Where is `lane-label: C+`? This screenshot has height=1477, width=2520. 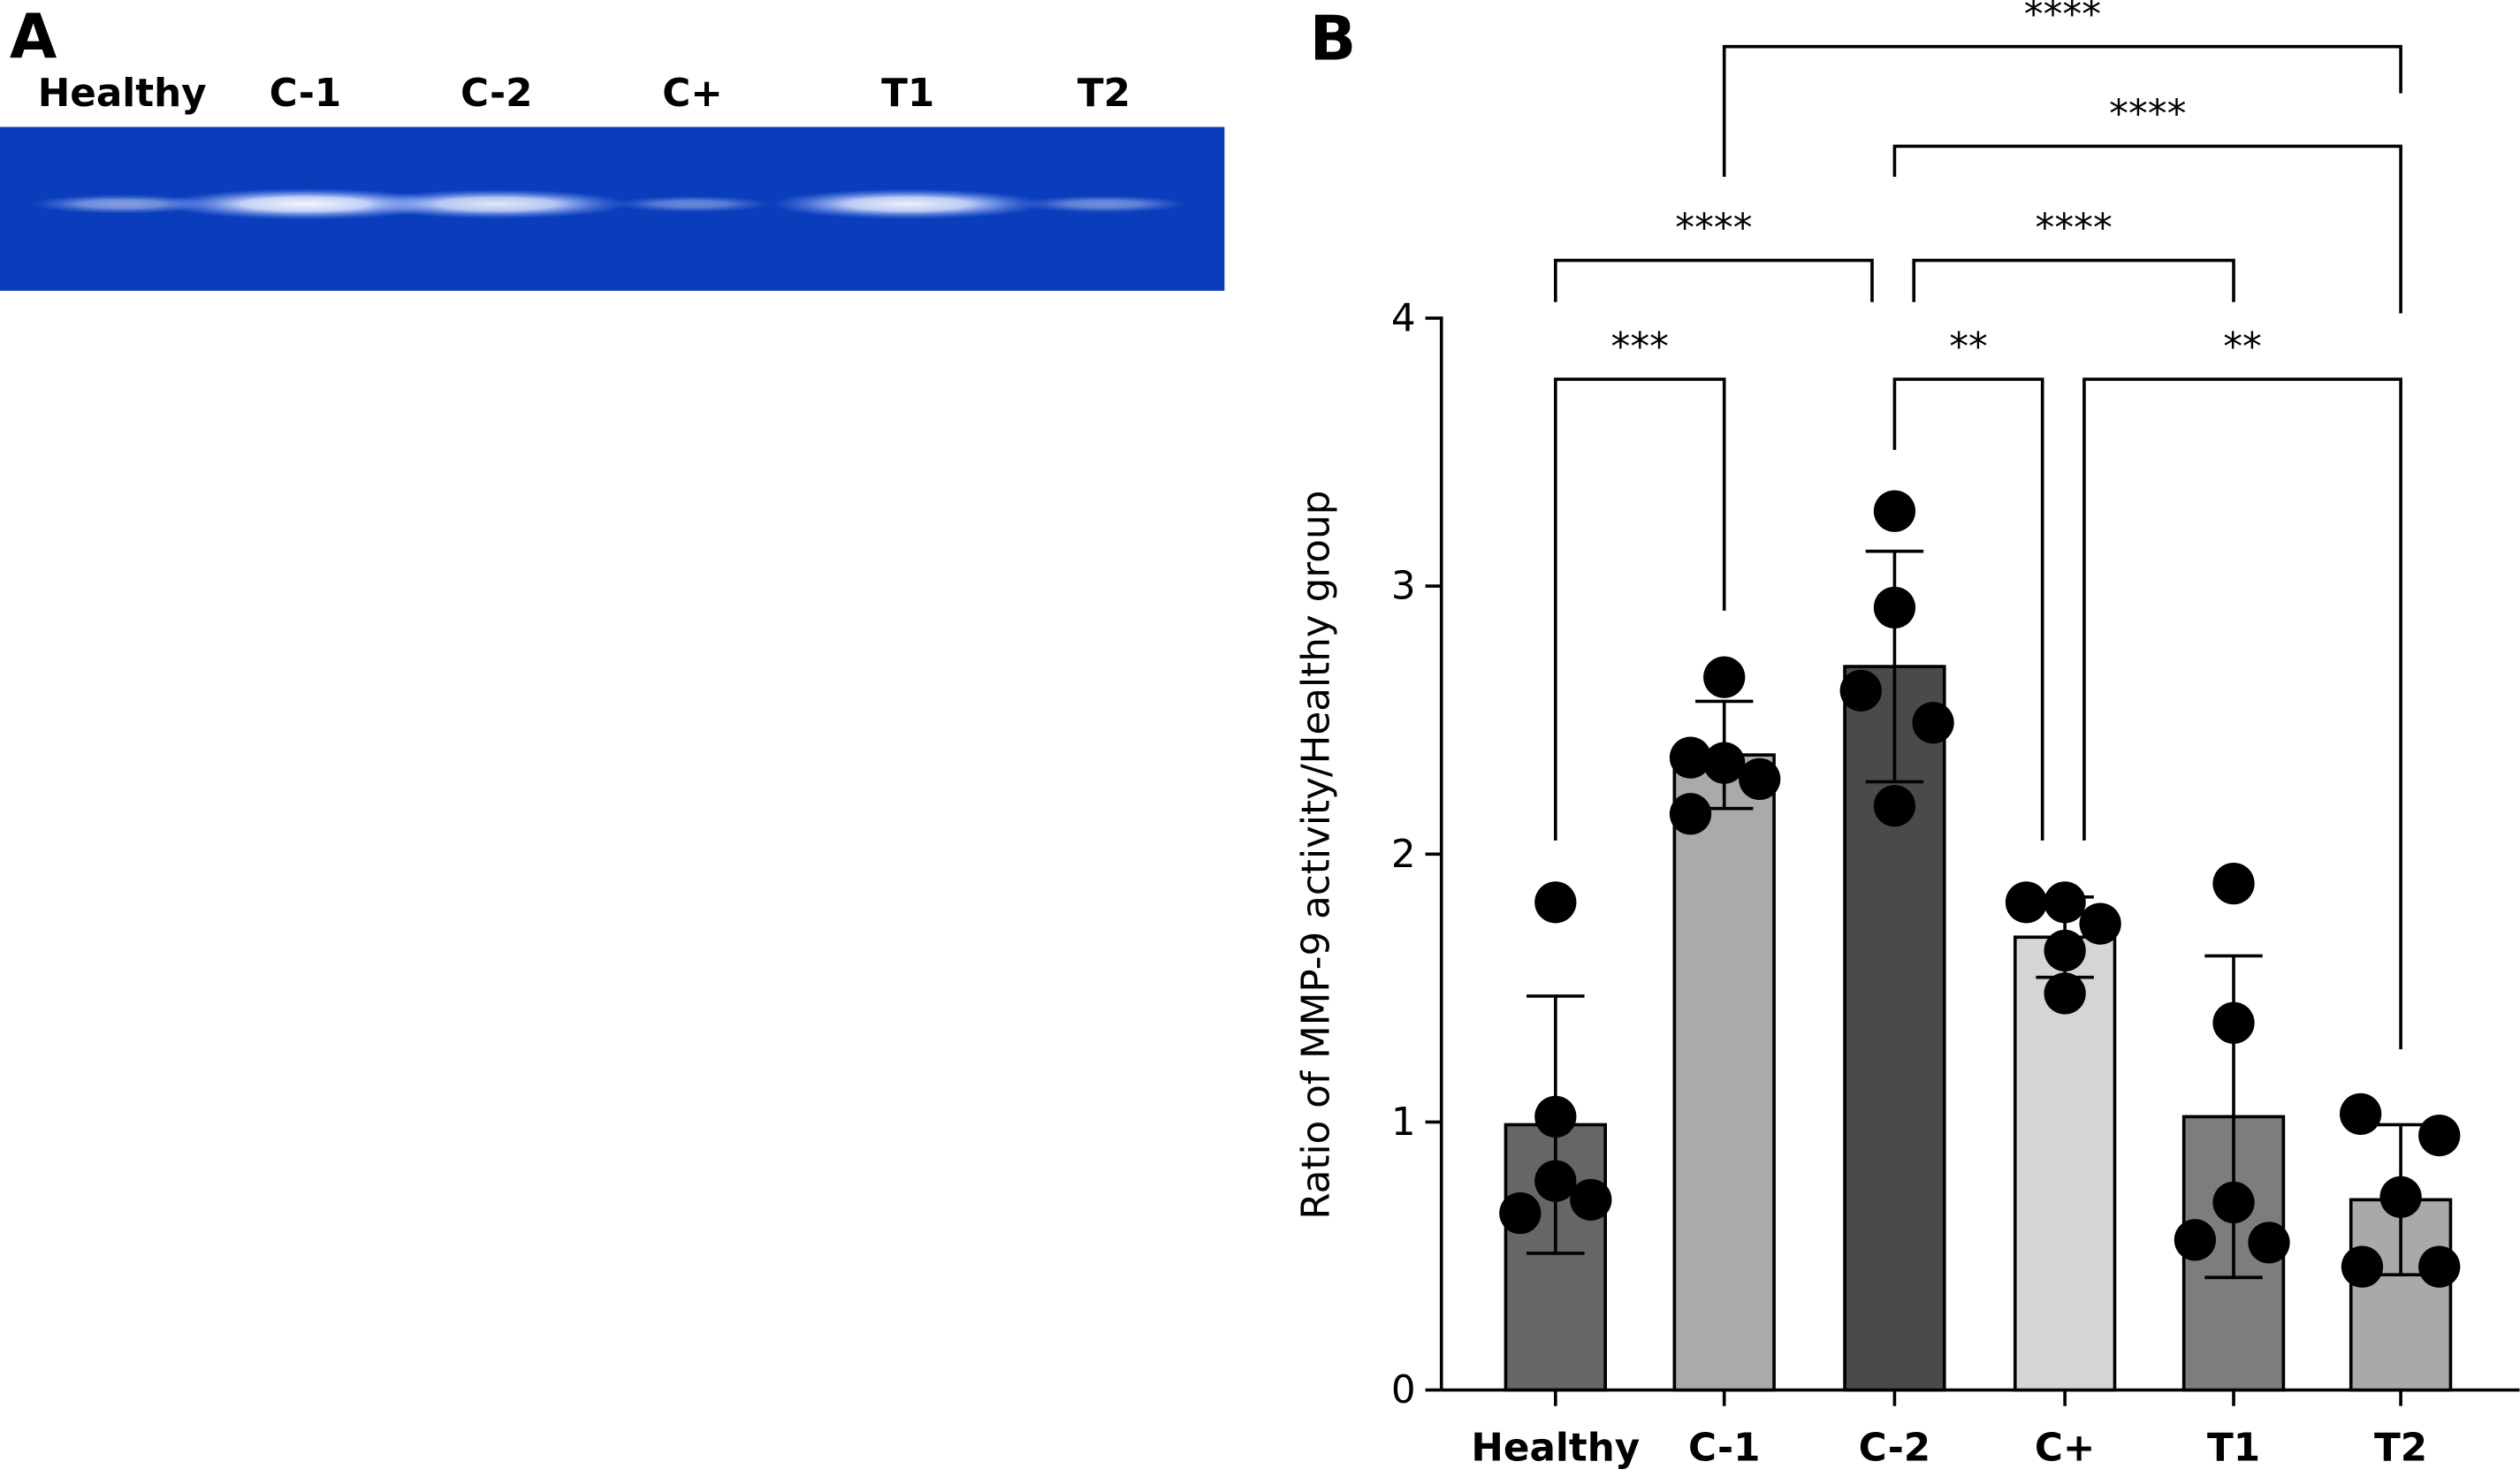 lane-label: C+ is located at coordinates (692, 94).